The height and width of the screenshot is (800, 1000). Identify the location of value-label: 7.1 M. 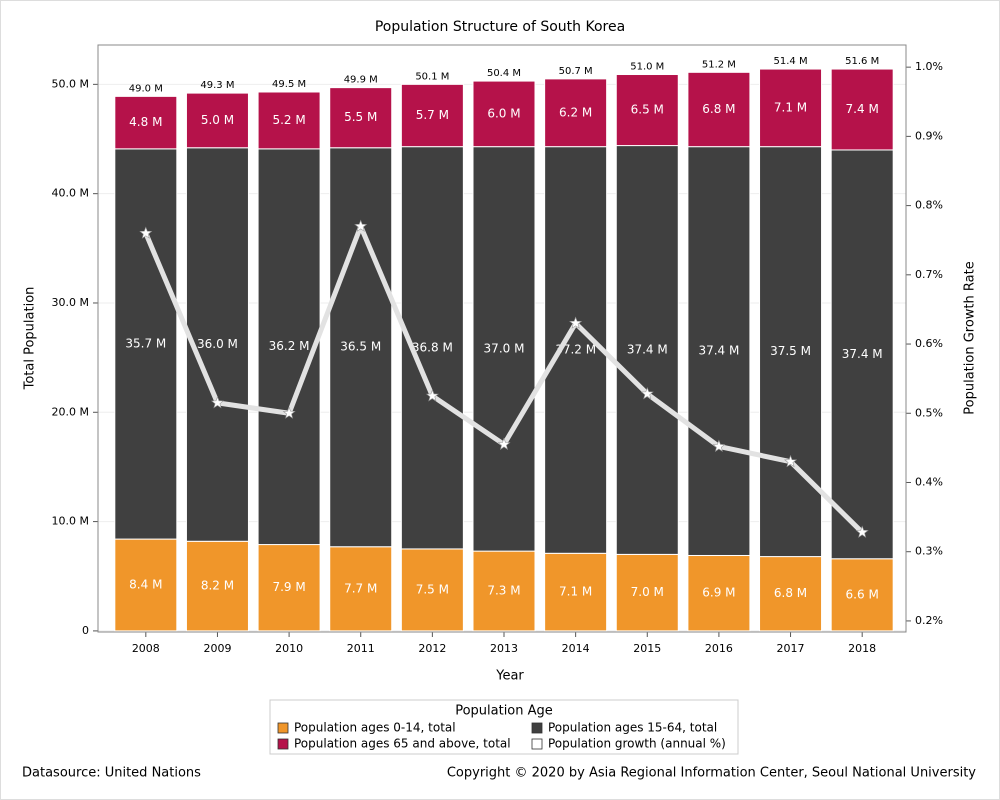
(575, 592).